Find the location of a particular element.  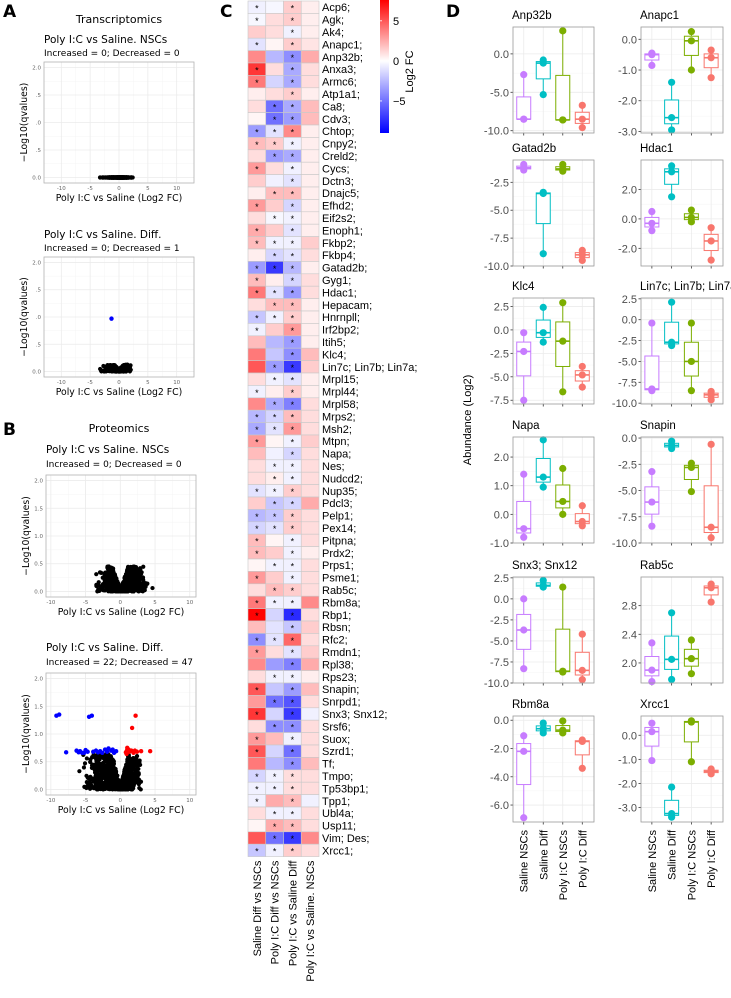

gene-label: Efhd2; is located at coordinates (338, 207).